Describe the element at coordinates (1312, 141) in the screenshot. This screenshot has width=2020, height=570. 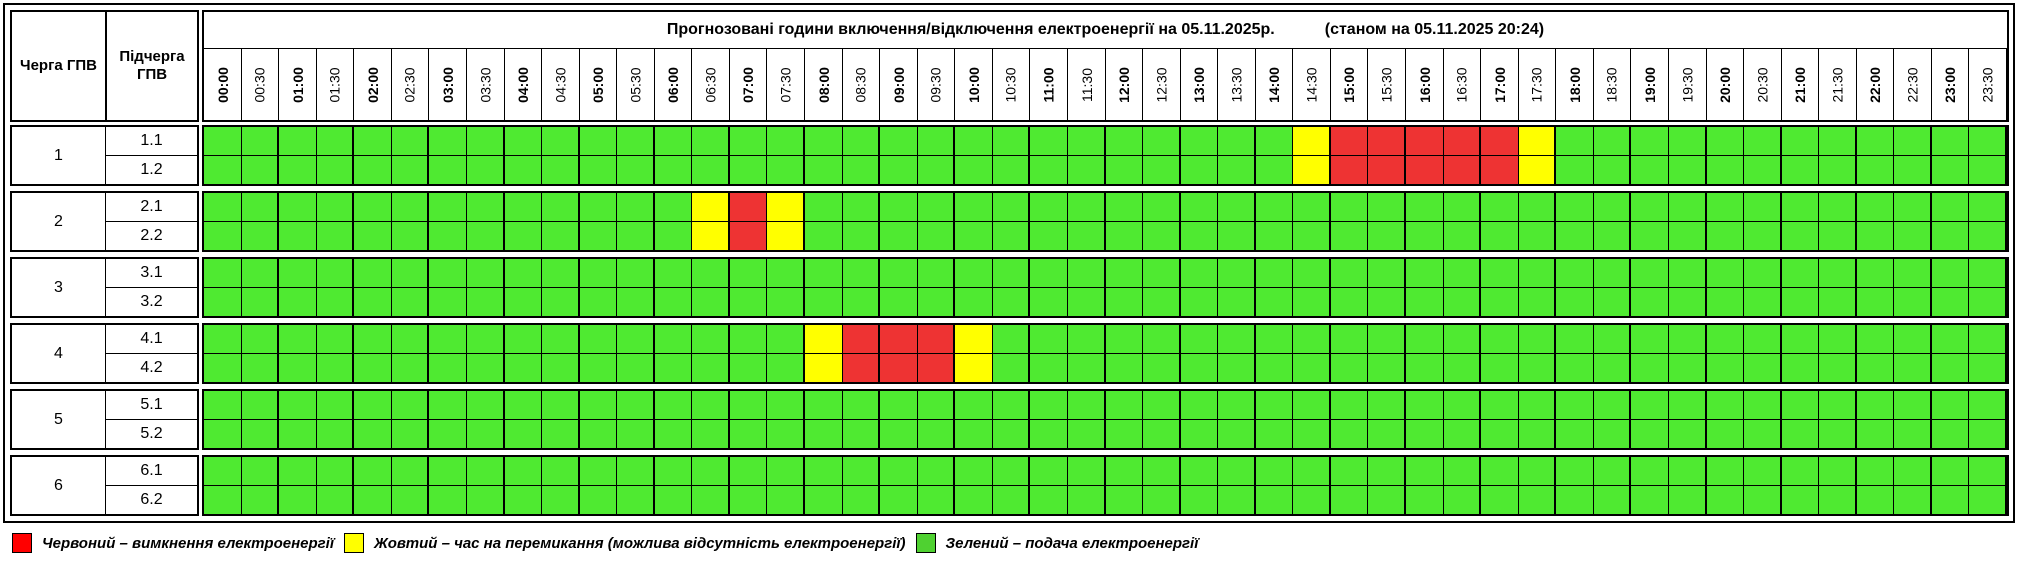
I see `slot-switch` at that location.